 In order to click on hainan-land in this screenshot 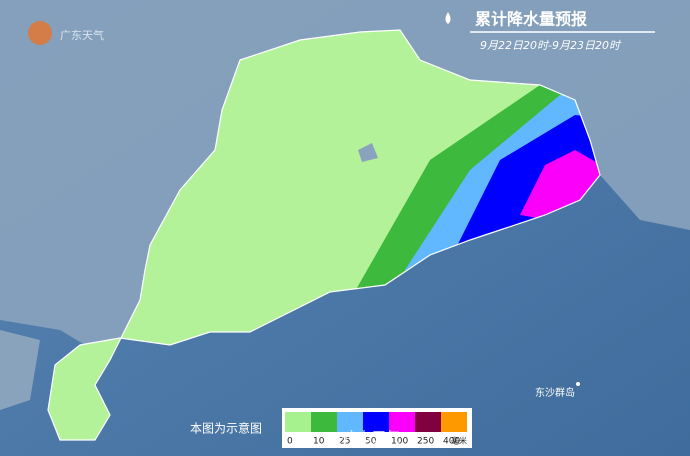, I will do `click(20, 370)`.